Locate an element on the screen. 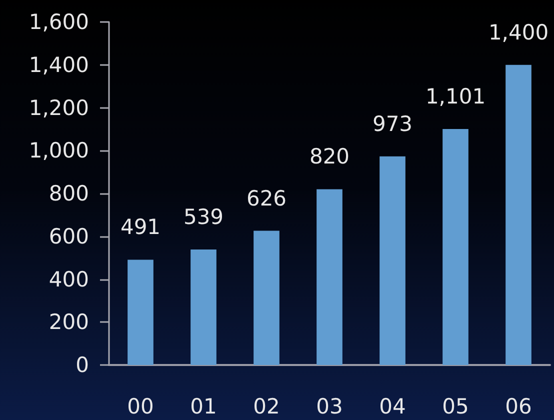 This screenshot has width=554, height=420. data-label: 539 is located at coordinates (203, 216).